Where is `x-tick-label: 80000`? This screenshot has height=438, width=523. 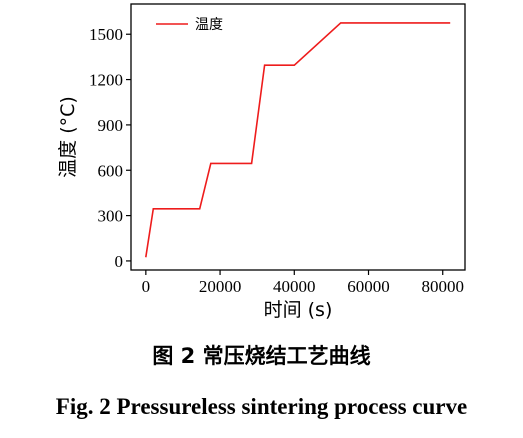 x-tick-label: 80000 is located at coordinates (442, 286).